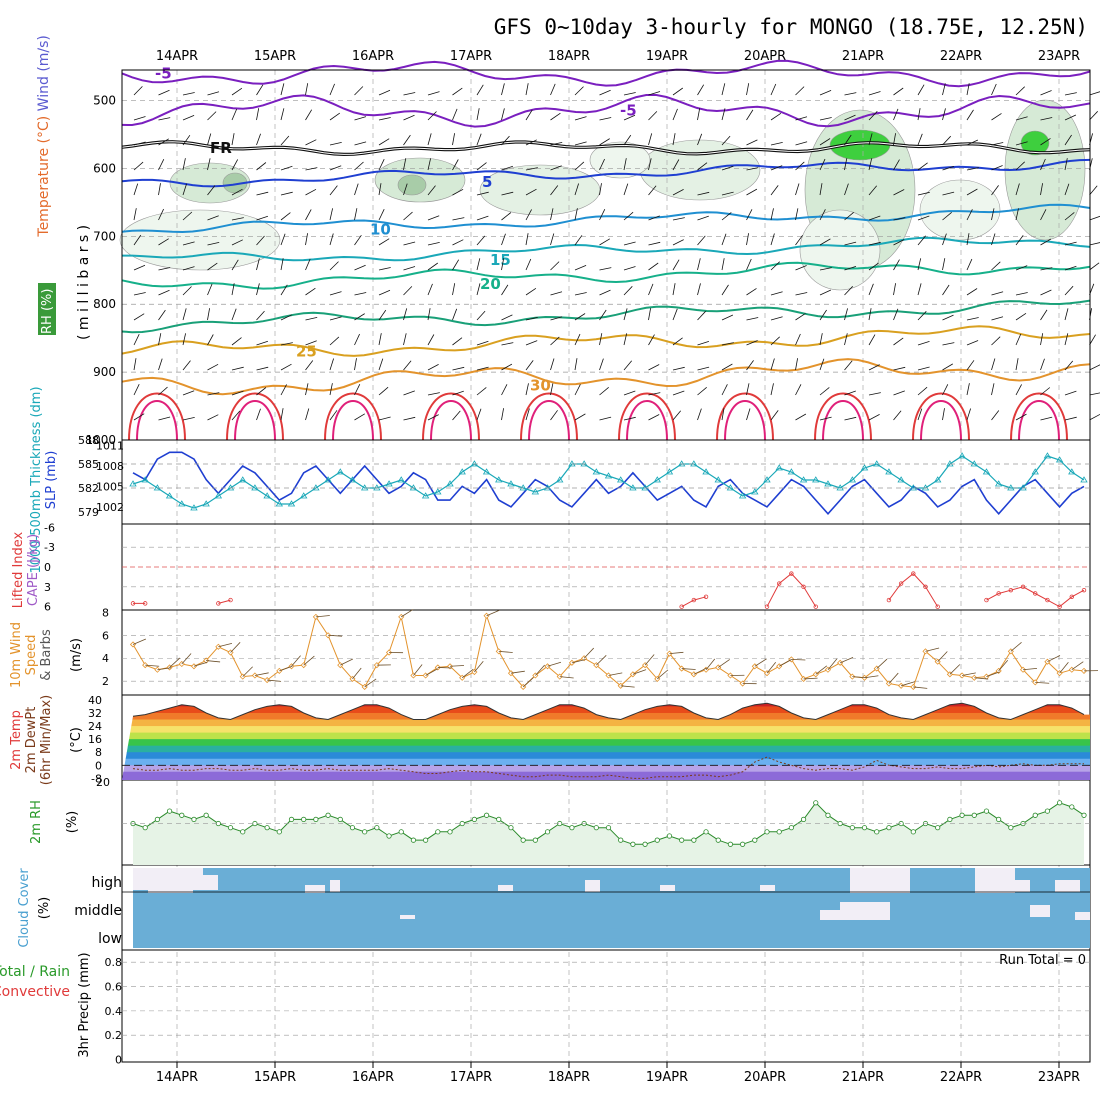 The image size is (1100, 1104). I want to click on precip-tick: 0.8, so click(114, 962).